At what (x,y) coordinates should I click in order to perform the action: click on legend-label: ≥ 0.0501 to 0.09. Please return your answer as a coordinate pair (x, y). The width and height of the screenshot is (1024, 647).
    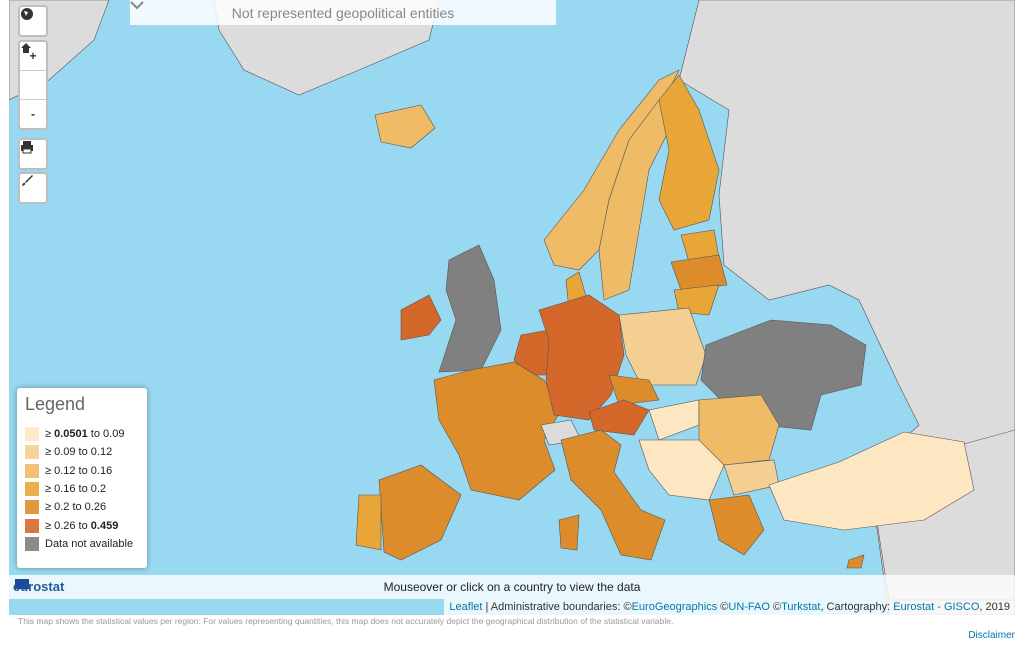
    Looking at the image, I should click on (84, 434).